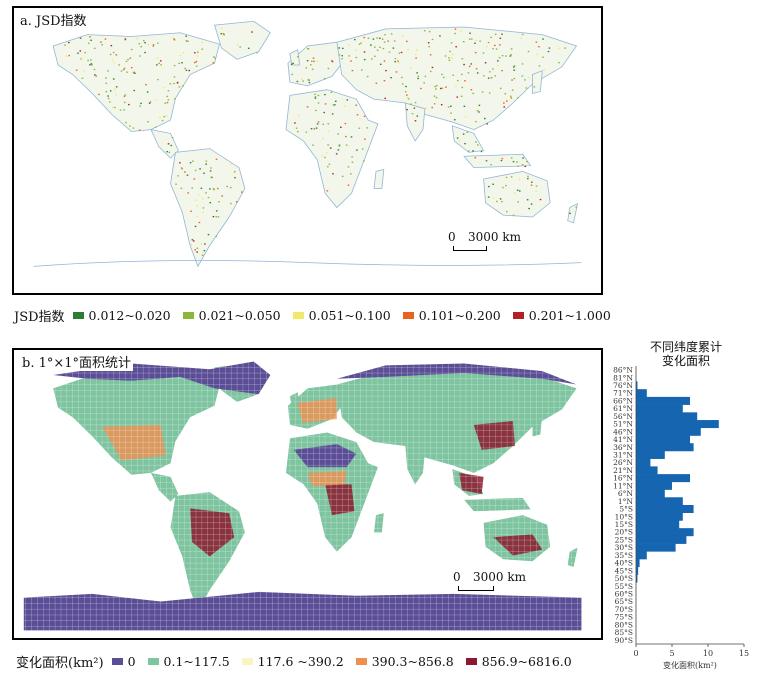 The height and width of the screenshot is (678, 758). Describe the element at coordinates (136, 82) in the screenshot. I see `continent-north-america` at that location.